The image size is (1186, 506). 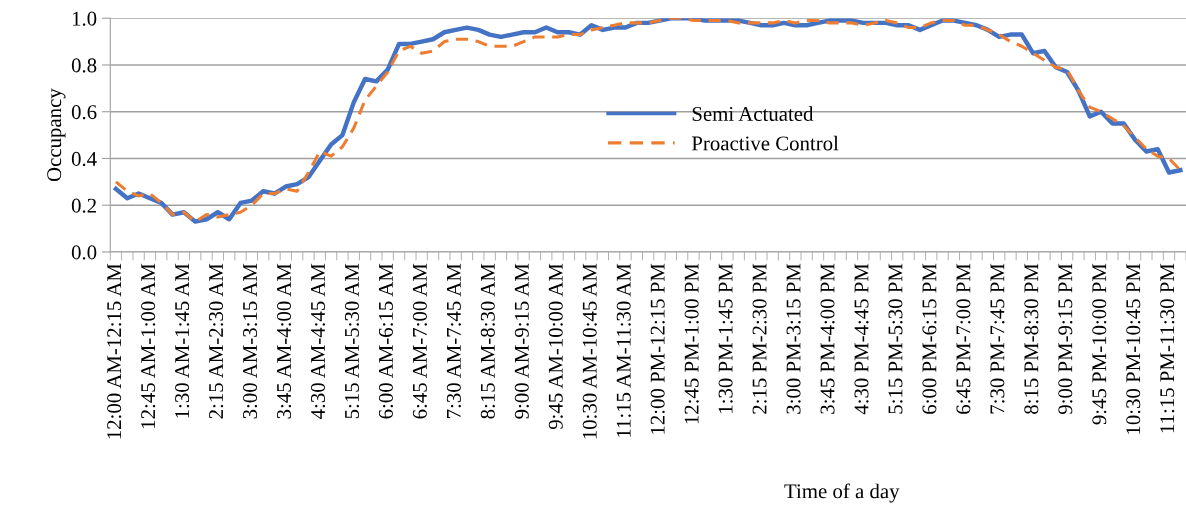 I want to click on x-tick-label: 4:30 PM-4:45 PM, so click(x=861, y=339).